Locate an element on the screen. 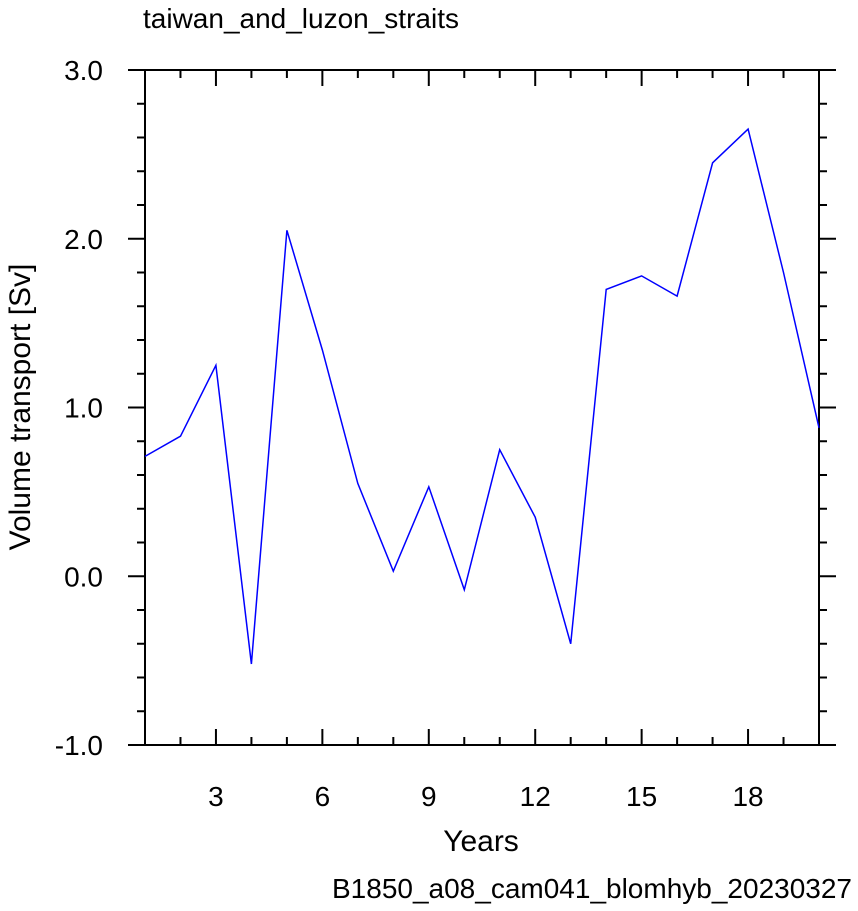  x-axis-label: Years is located at coordinates (481, 841).